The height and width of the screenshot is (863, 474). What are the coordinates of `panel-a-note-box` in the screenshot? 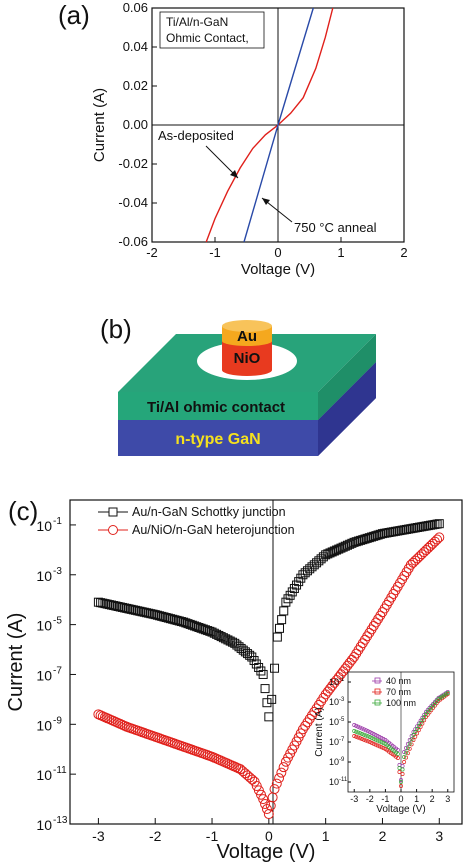 It's located at (212, 30).